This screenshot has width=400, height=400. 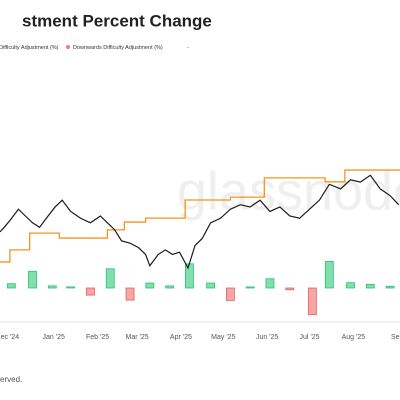 I want to click on x-tick-label: Aug '25, so click(x=354, y=337).